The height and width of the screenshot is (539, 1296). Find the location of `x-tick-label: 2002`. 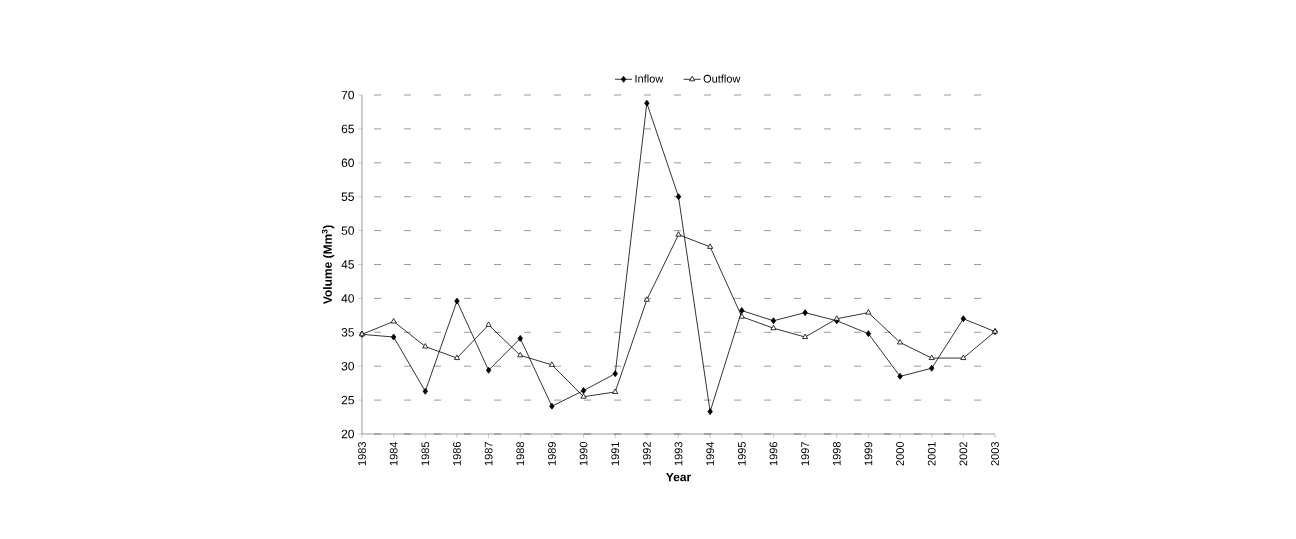

x-tick-label: 2002 is located at coordinates (963, 454).